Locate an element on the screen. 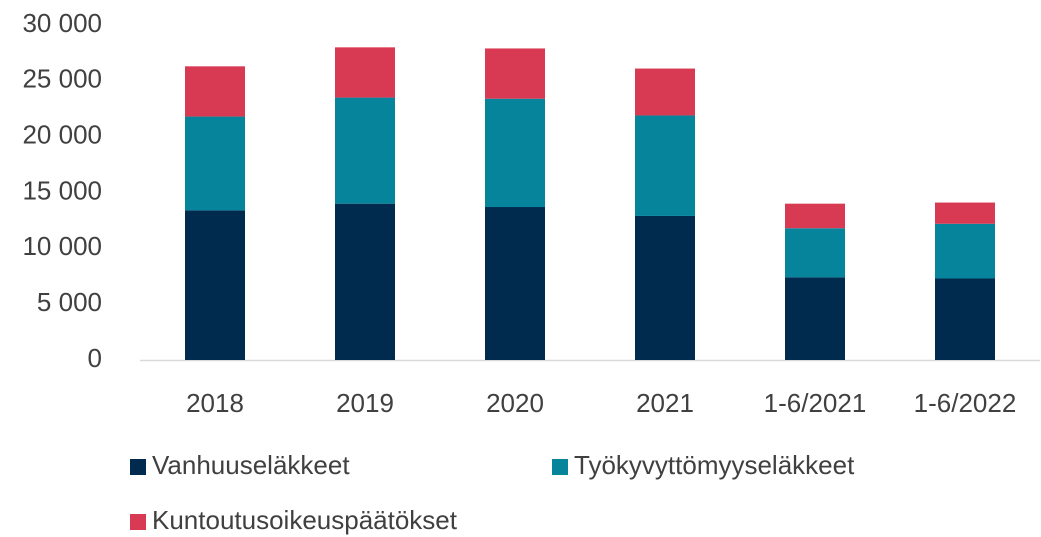 Image resolution: width=1041 pixels, height=537 pixels. y-tick-label: 0 is located at coordinates (95, 358).